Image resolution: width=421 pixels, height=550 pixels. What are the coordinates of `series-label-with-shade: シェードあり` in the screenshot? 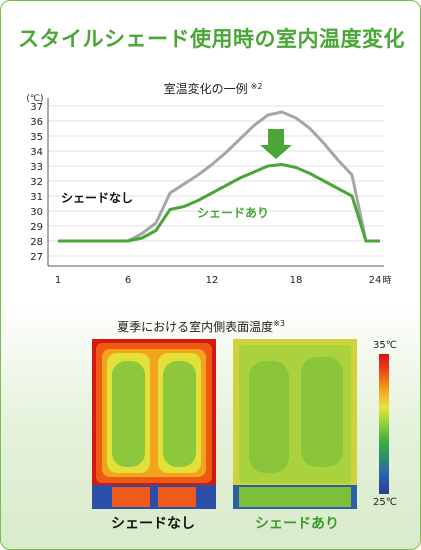 It's located at (233, 213).